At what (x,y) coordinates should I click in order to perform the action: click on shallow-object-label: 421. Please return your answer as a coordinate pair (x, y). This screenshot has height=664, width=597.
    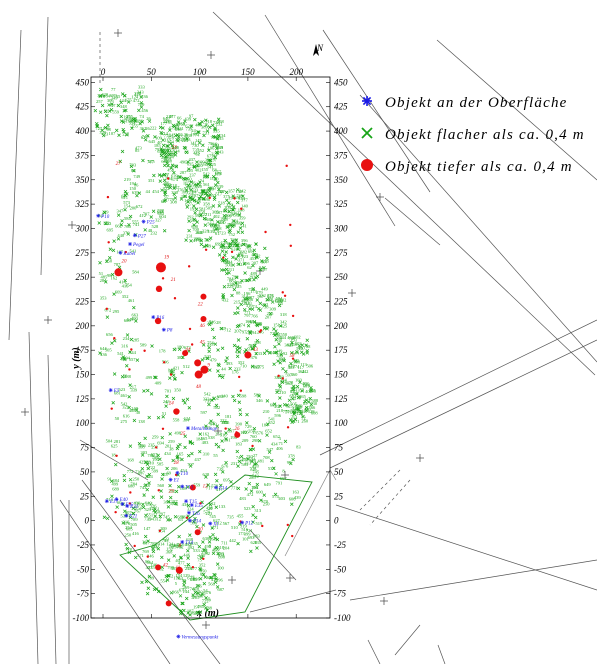
    Looking at the image, I should click on (176, 368).